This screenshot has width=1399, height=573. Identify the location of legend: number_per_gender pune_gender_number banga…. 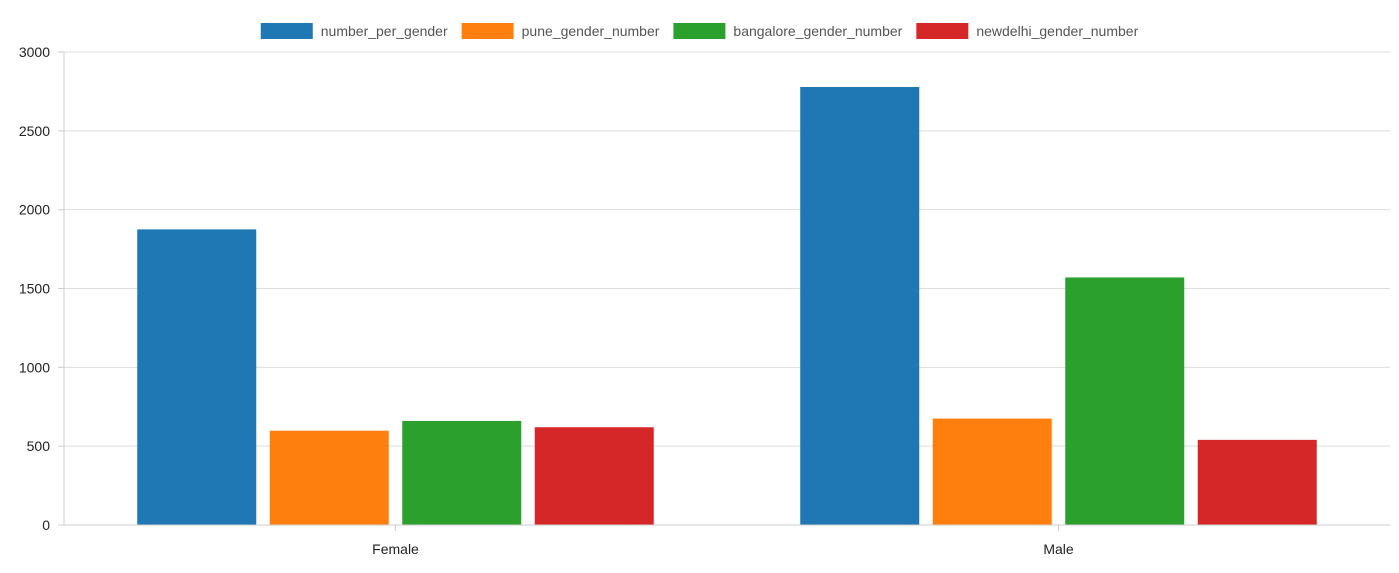
(699, 31).